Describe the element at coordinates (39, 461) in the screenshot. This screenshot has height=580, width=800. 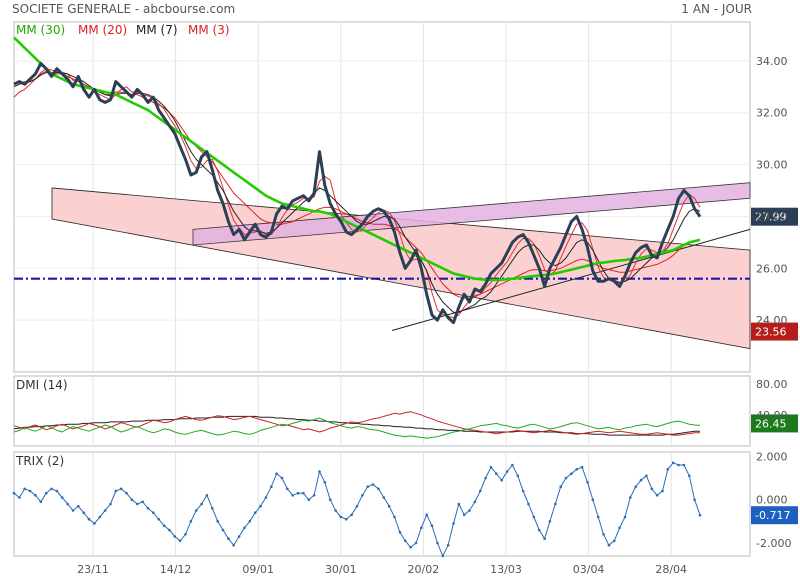
I see `trix-legend: TRIX (2)` at that location.